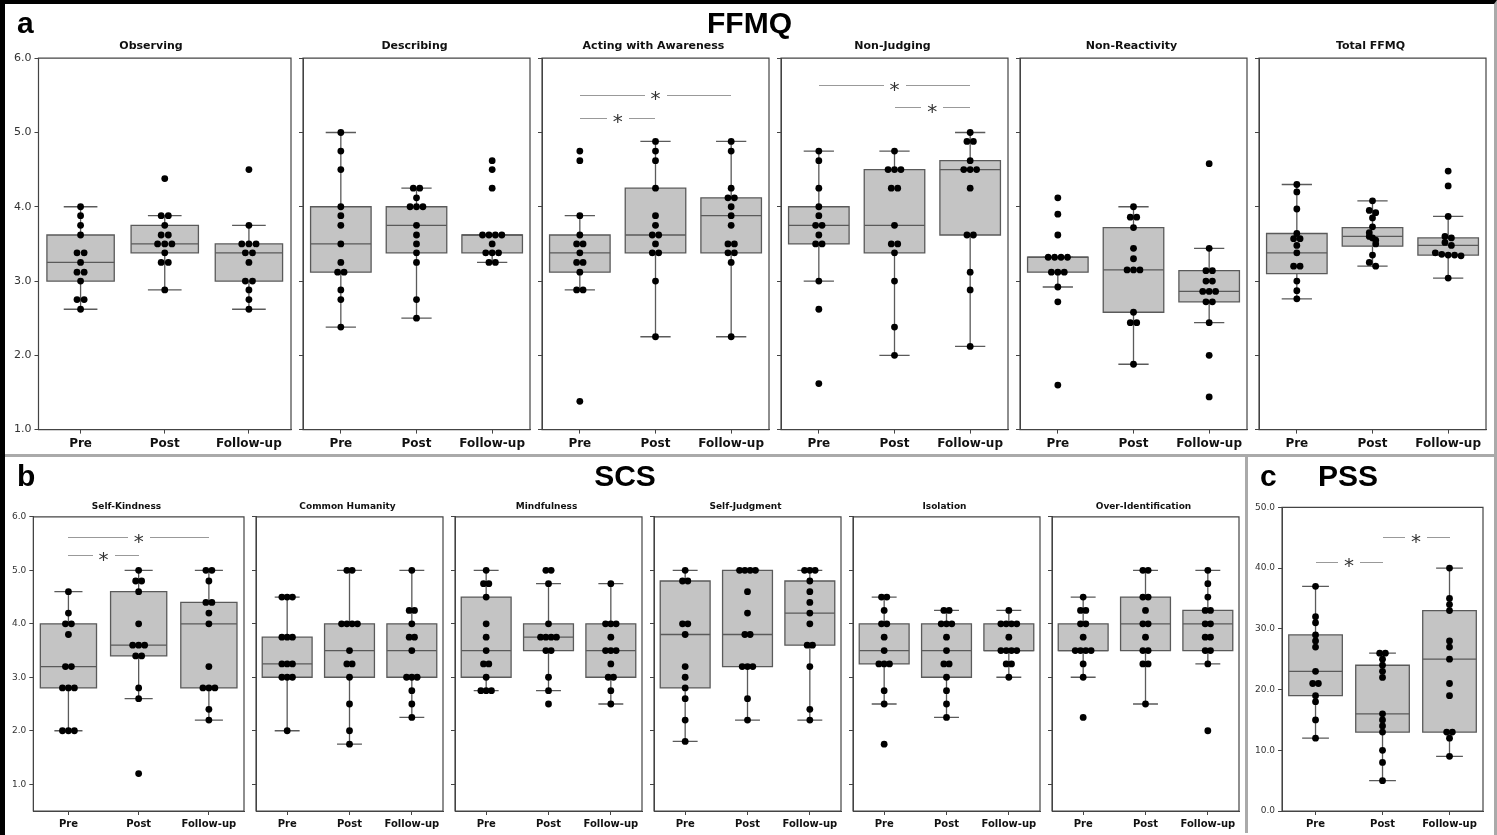 Image resolution: width=1497 pixels, height=835 pixels. What do you see at coordinates (25, 23) in the screenshot?
I see `text: a` at bounding box center [25, 23].